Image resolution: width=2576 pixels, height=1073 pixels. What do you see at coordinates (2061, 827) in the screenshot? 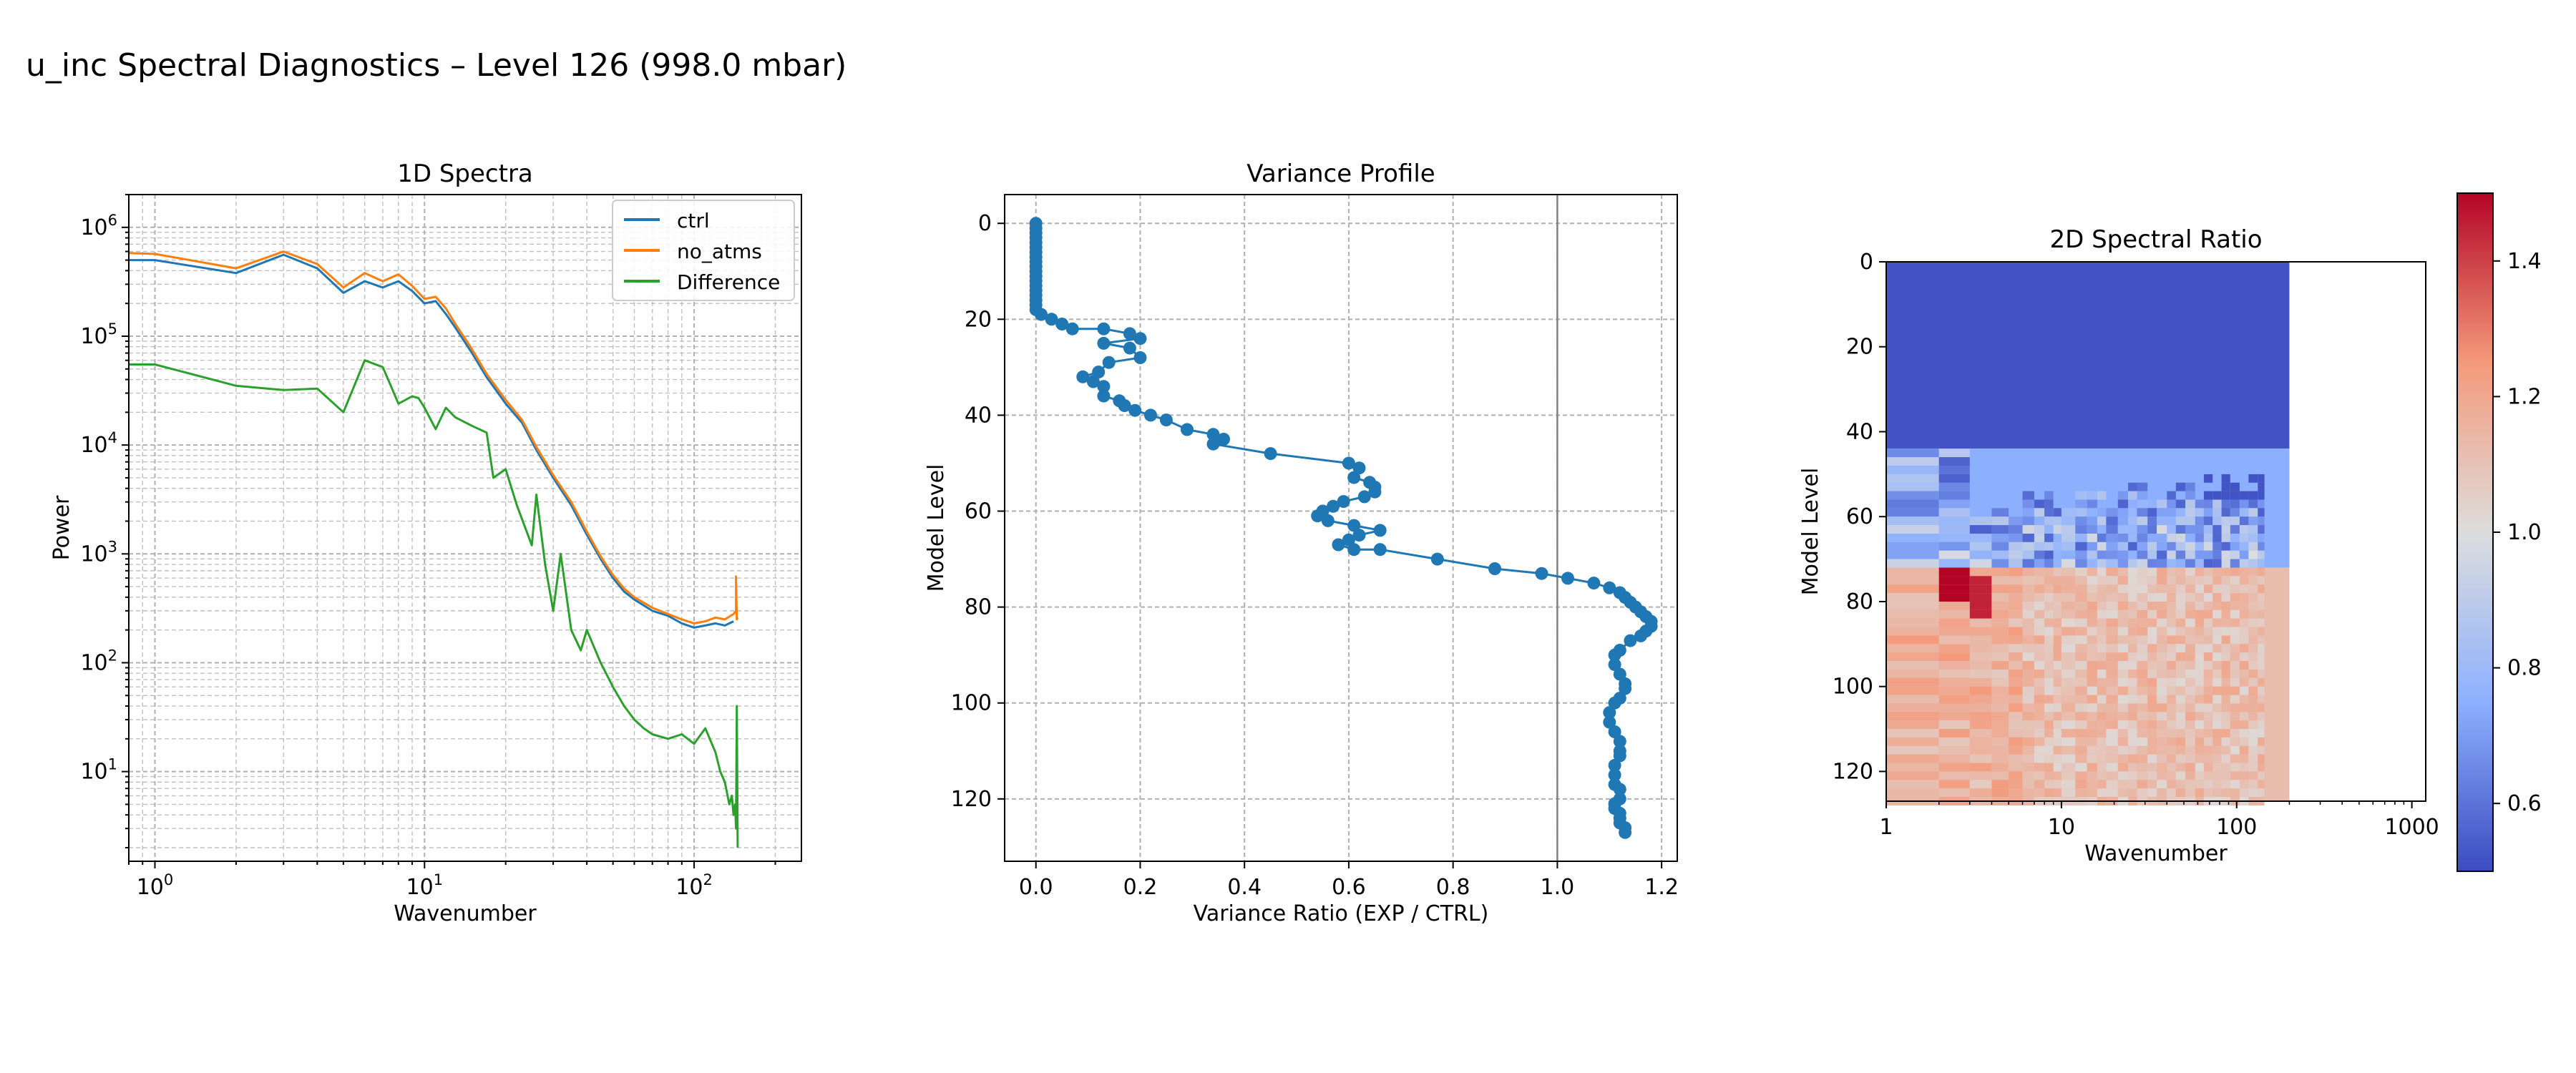
I see `x-tick-label: 10` at bounding box center [2061, 827].